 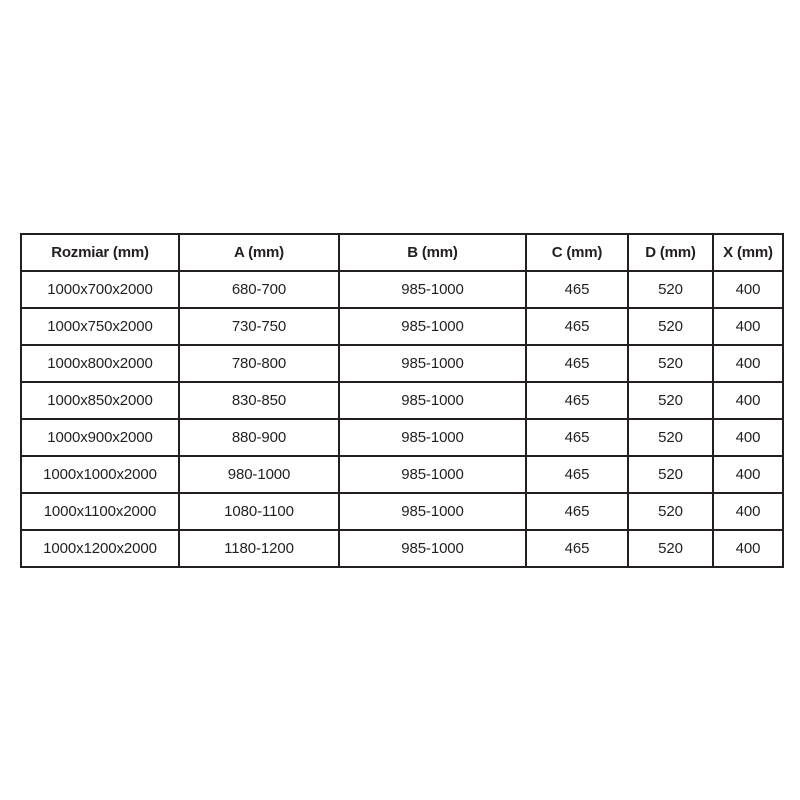 What do you see at coordinates (100, 437) in the screenshot?
I see `cell-size: 1000x900x2000` at bounding box center [100, 437].